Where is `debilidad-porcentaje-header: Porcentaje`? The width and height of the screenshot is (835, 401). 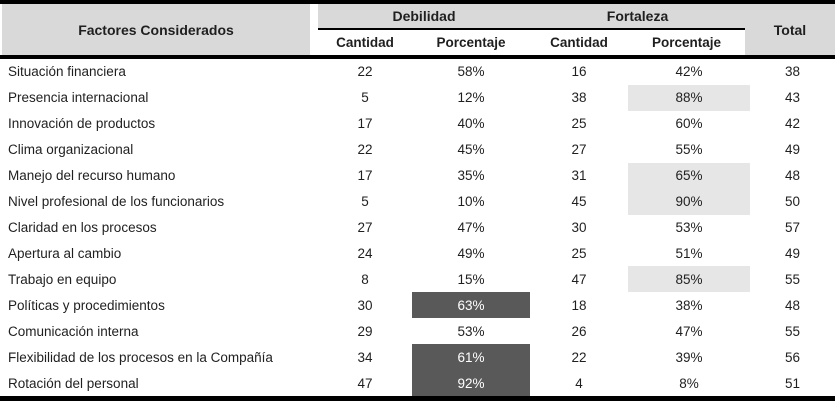 debilidad-porcentaje-header: Porcentaje is located at coordinates (471, 42).